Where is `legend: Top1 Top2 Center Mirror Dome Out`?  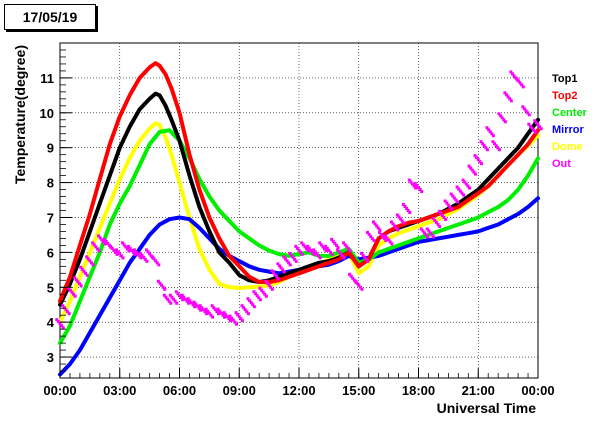 legend: Top1 Top2 Center Mirror Dome Out is located at coordinates (570, 121).